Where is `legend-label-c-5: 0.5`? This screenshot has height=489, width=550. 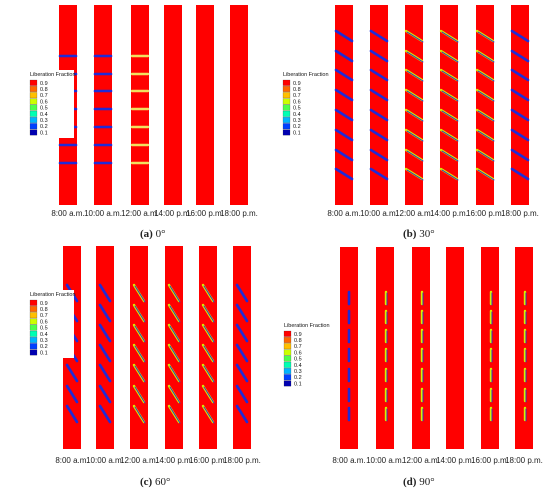
legend-label-c-5: 0.5 is located at coordinates (44, 329).